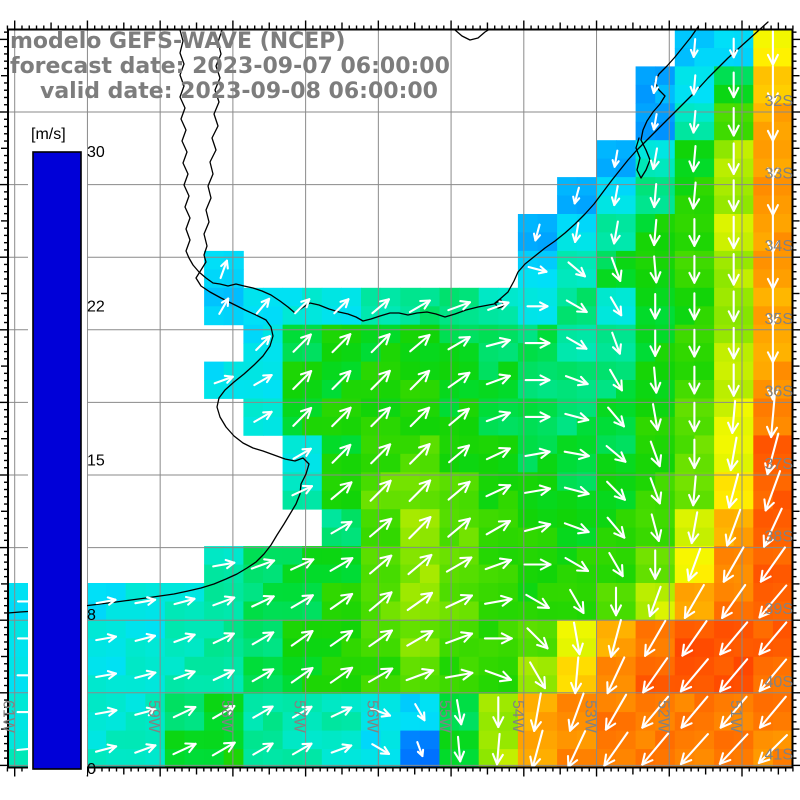  I want to click on lon-axis-label: 57W, so click(299, 717).